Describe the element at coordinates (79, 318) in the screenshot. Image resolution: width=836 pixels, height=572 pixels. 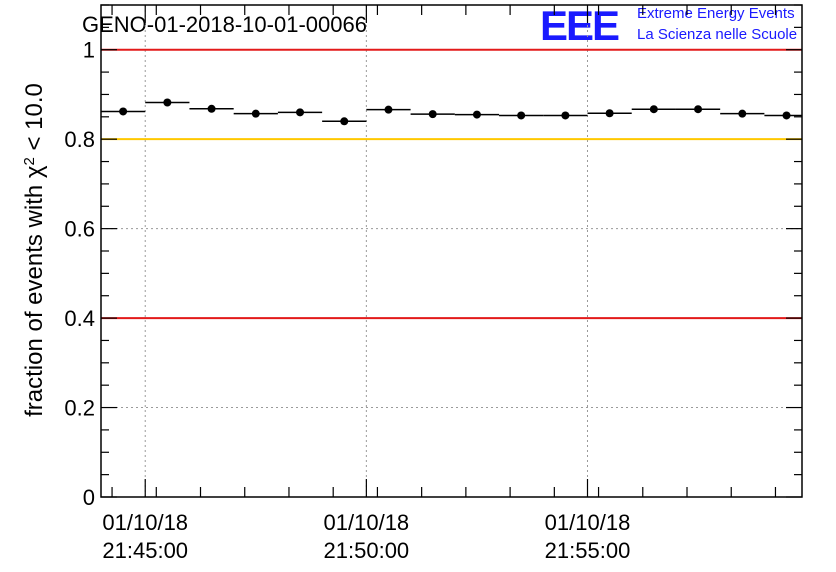
I see `y-tick-label: 0.4` at that location.